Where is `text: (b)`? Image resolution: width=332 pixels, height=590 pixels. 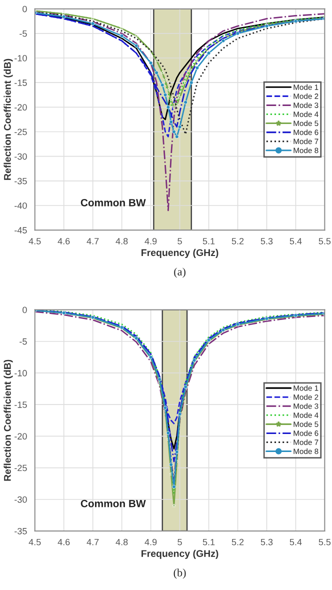 text: (b) is located at coordinates (180, 573).